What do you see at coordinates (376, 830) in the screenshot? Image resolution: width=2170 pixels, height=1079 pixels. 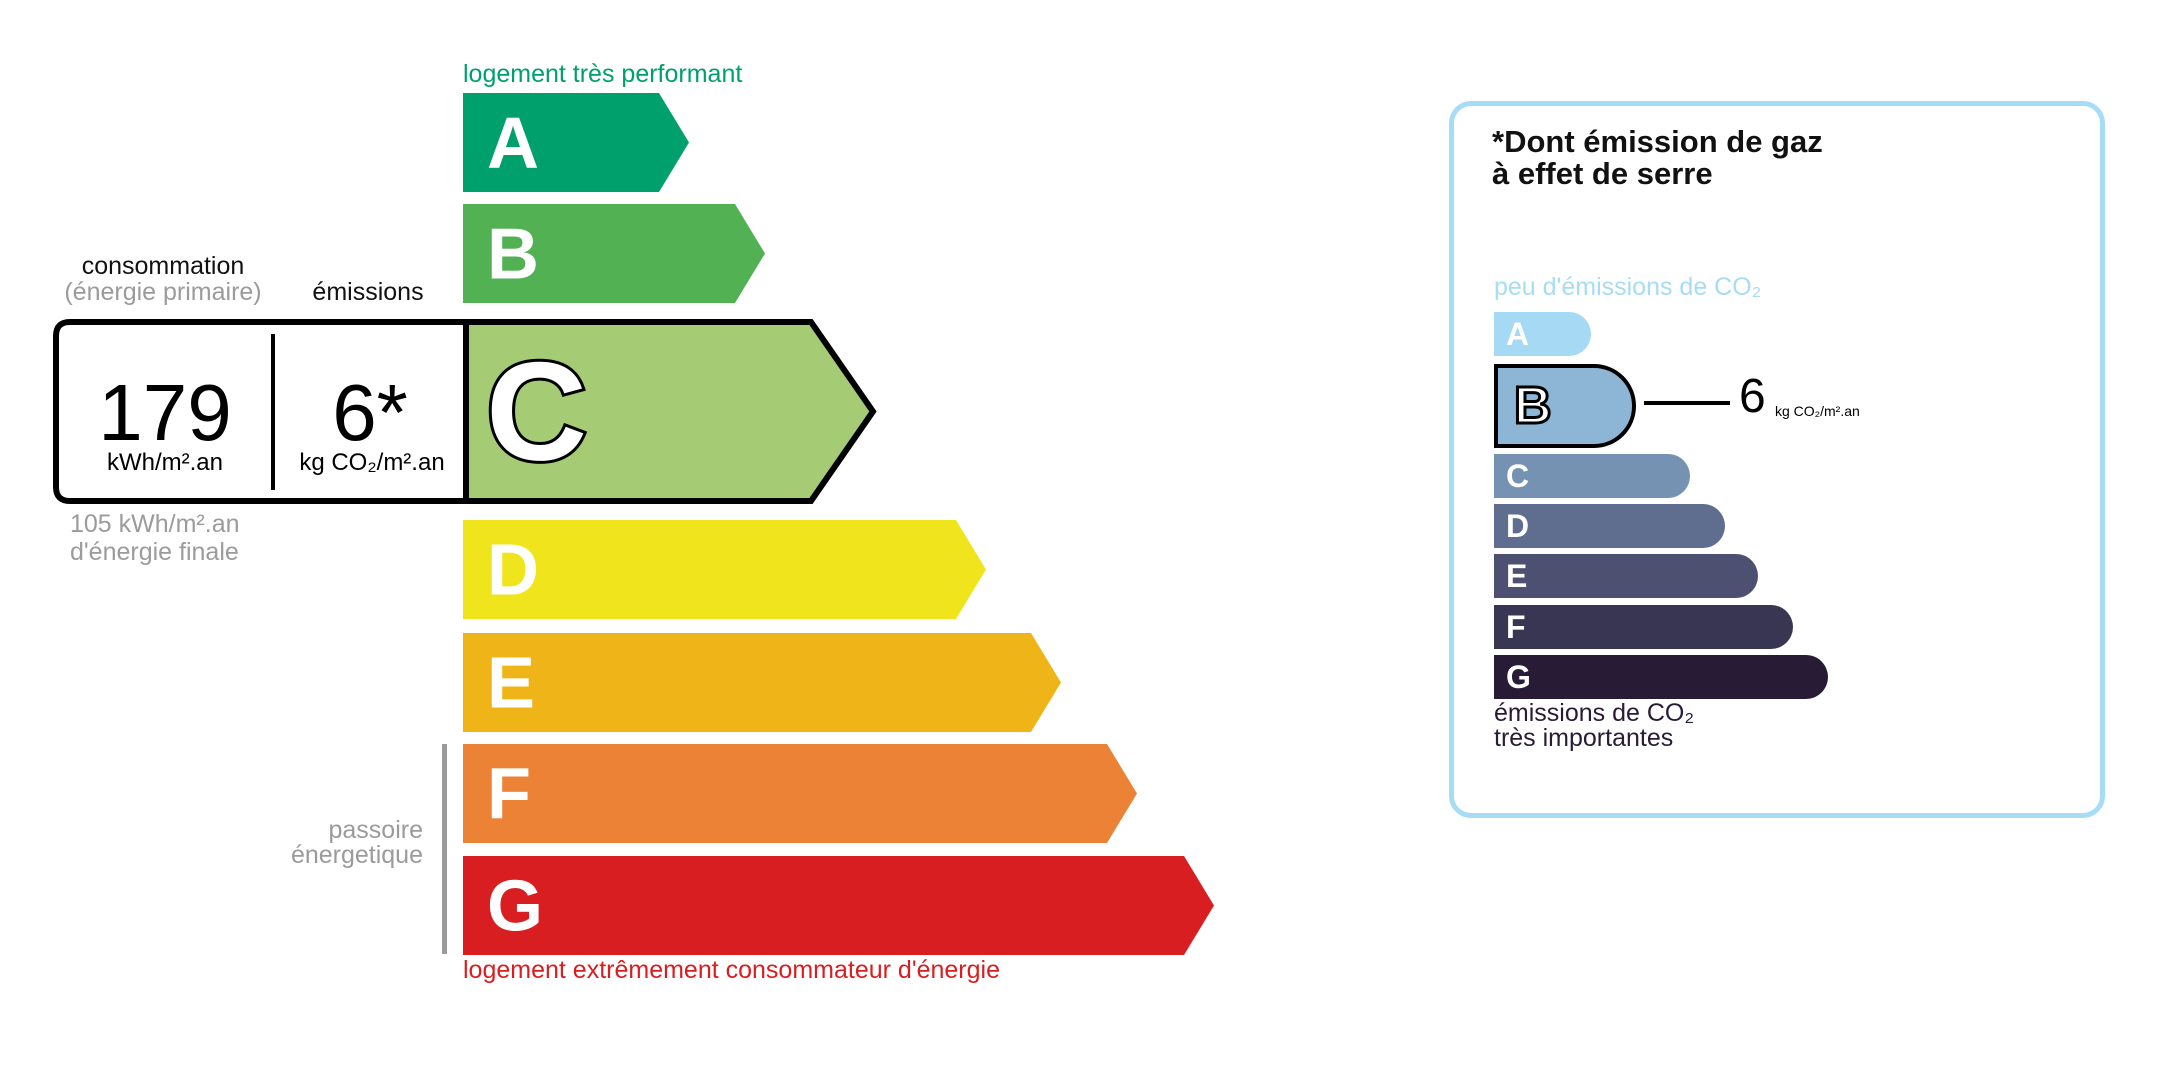 I see `passoire-label-1: passoire` at bounding box center [376, 830].